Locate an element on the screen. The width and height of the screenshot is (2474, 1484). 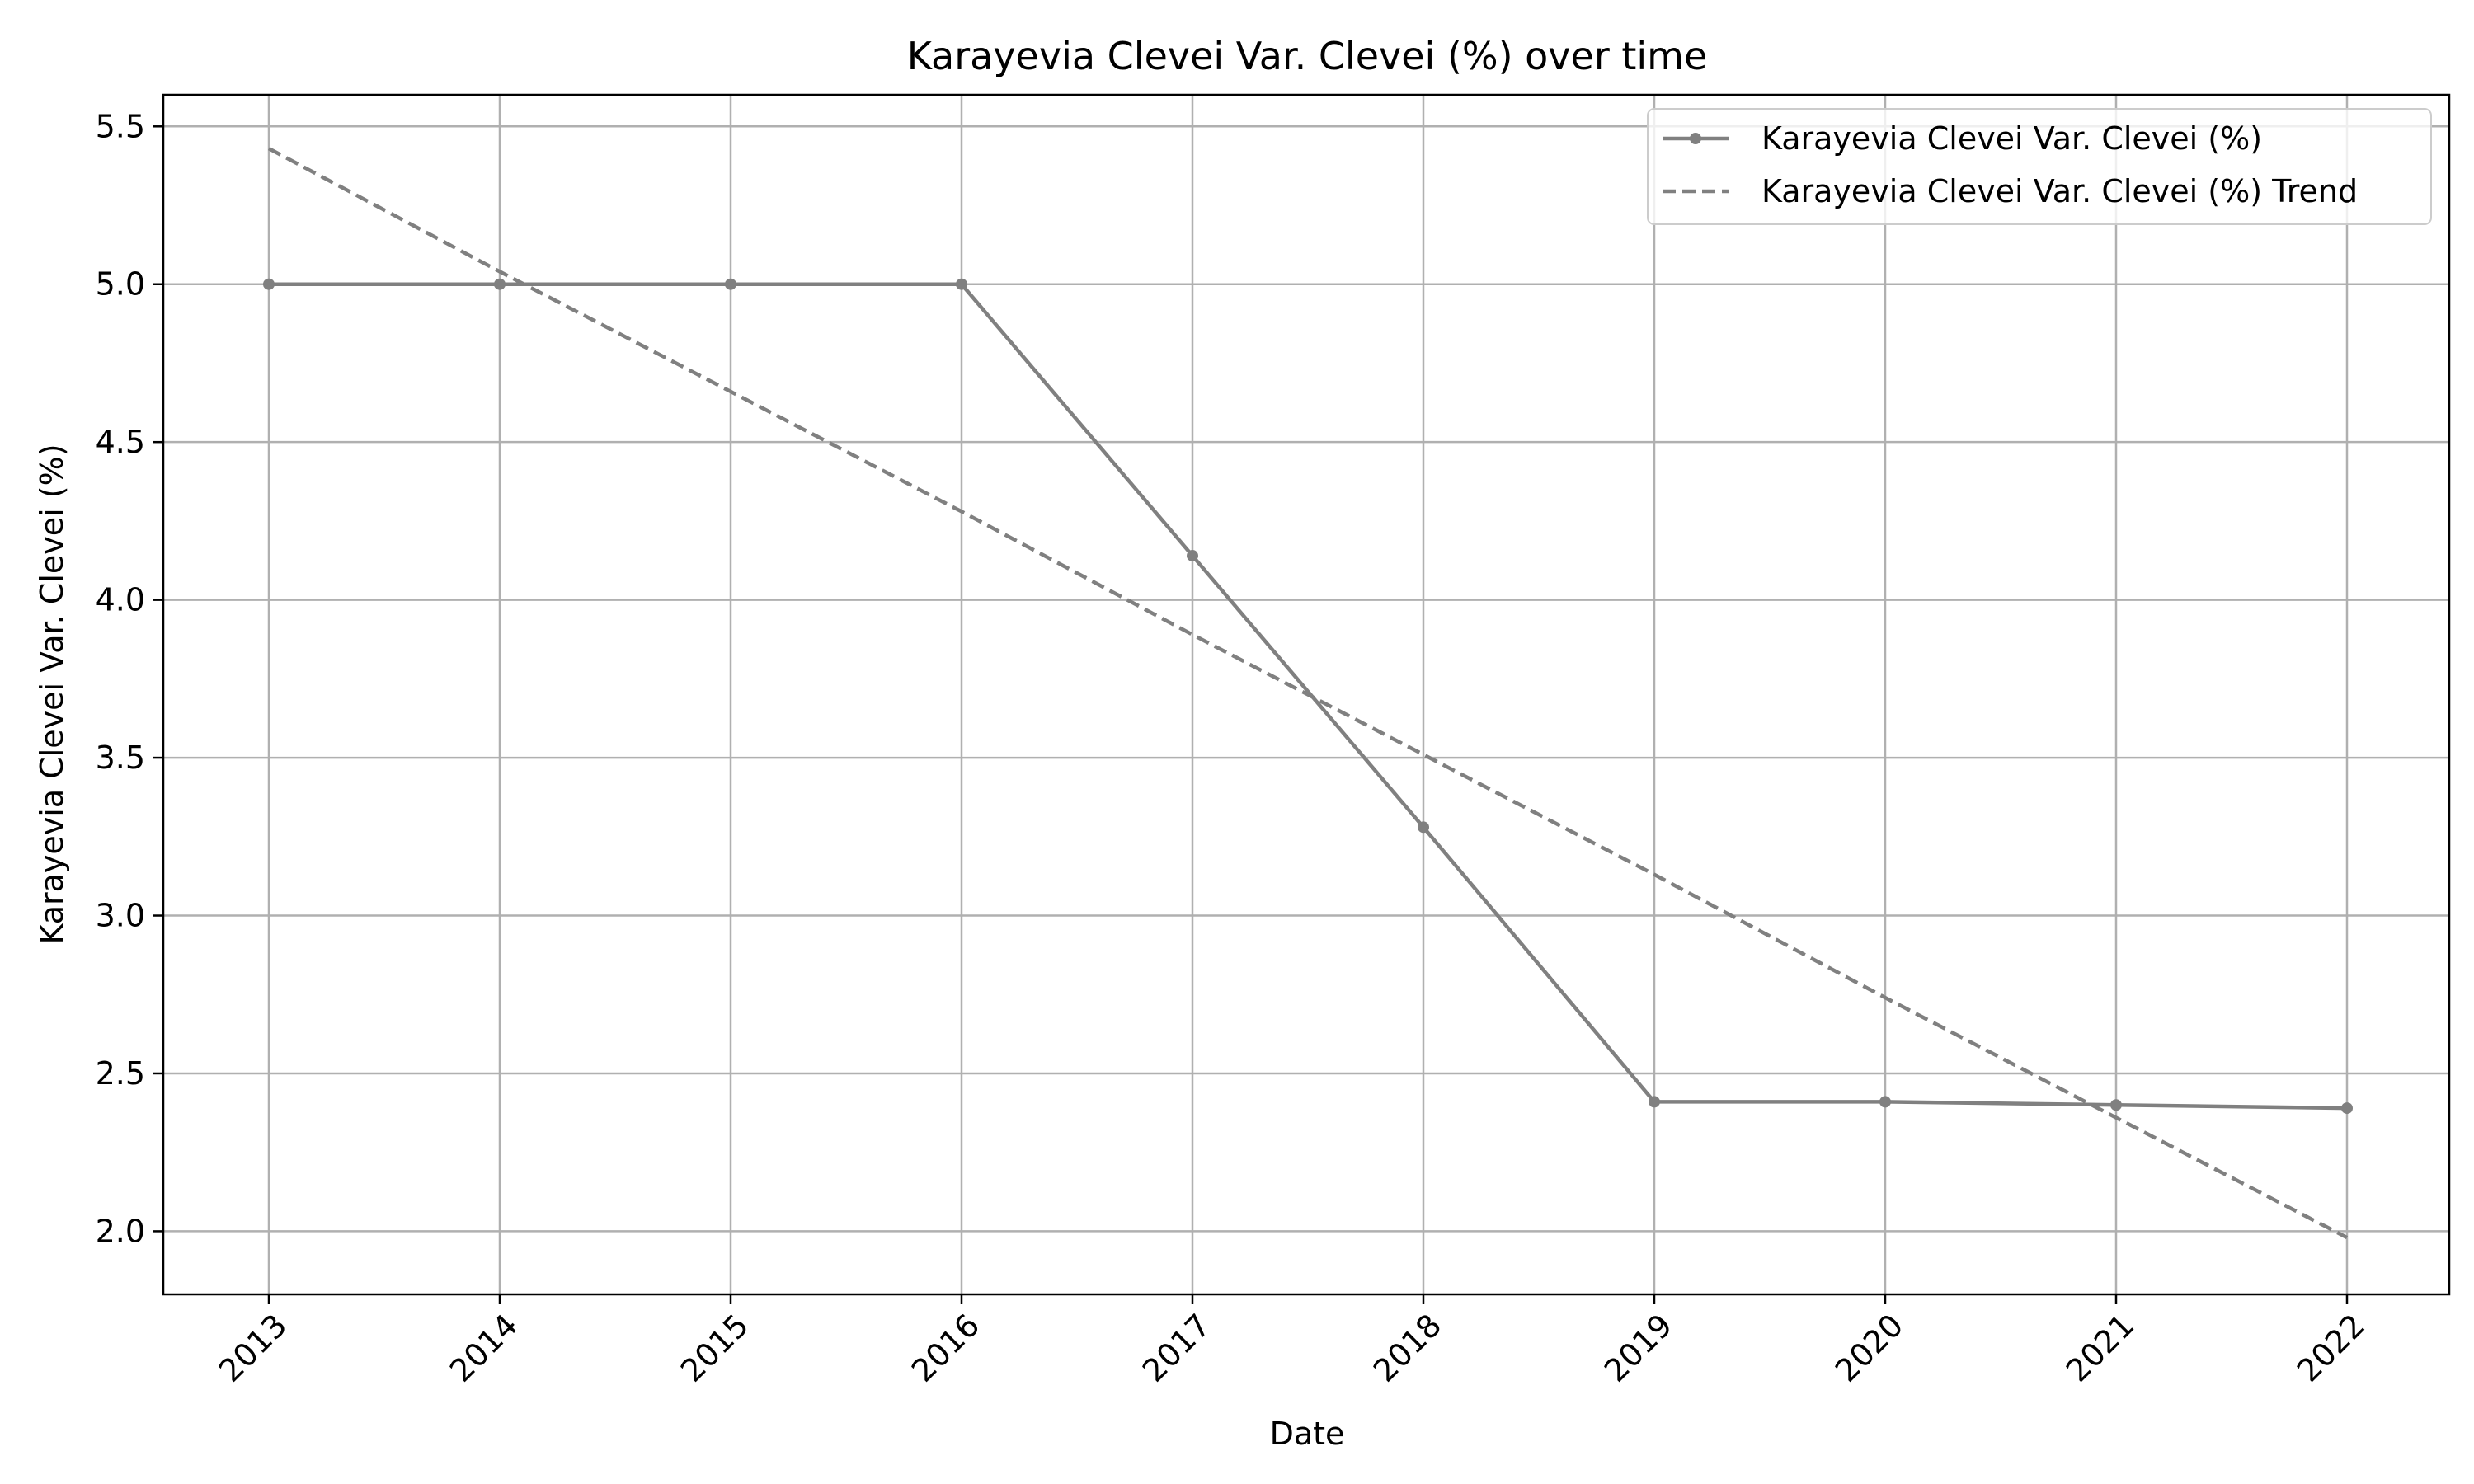
y-tick-label: 4.0 is located at coordinates (120, 600).